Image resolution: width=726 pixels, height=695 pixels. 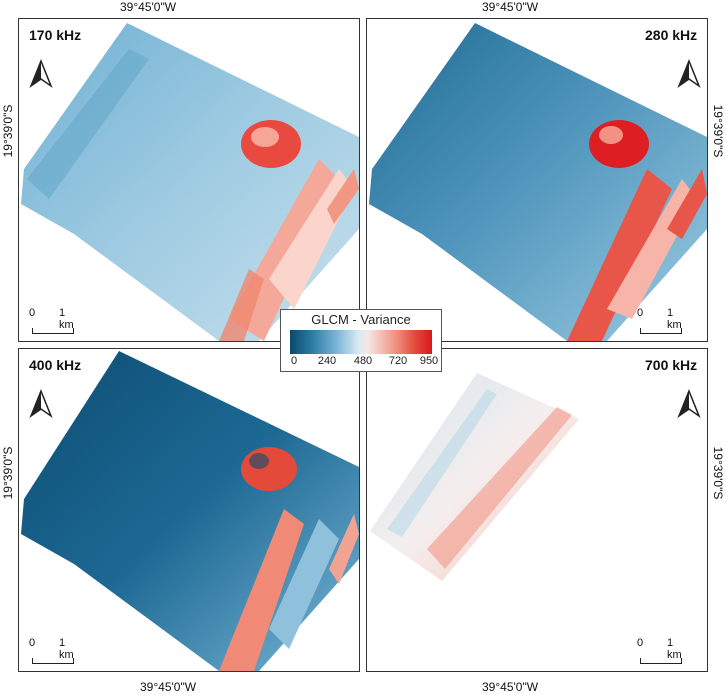 I want to click on legend-tick: 0, so click(x=294, y=361).